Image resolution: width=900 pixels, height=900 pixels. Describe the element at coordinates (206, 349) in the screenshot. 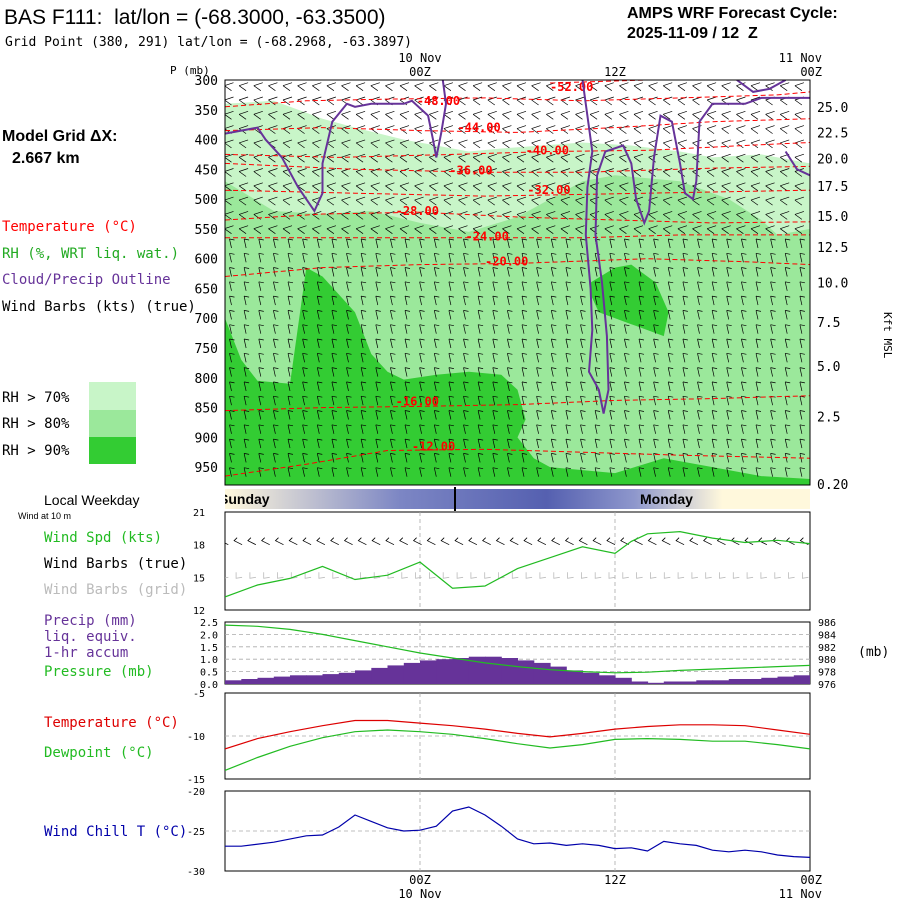

I see `pressure-tick-label: 750` at that location.